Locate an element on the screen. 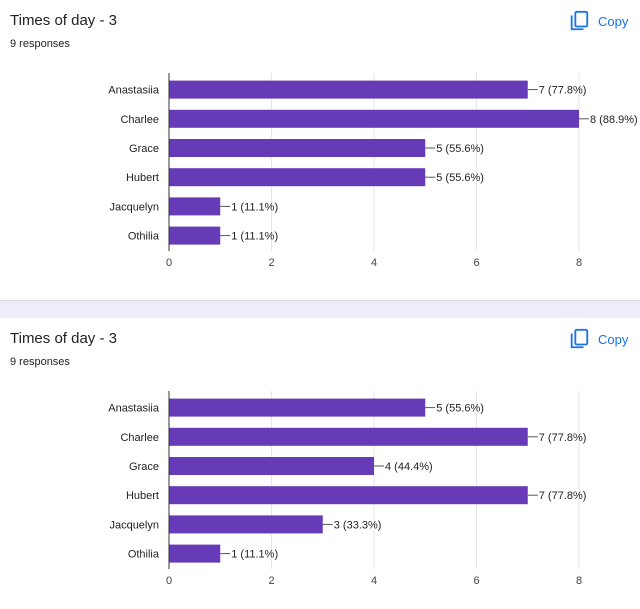 This screenshot has width=640, height=609. value-label: 8 (88.9%) is located at coordinates (614, 120).